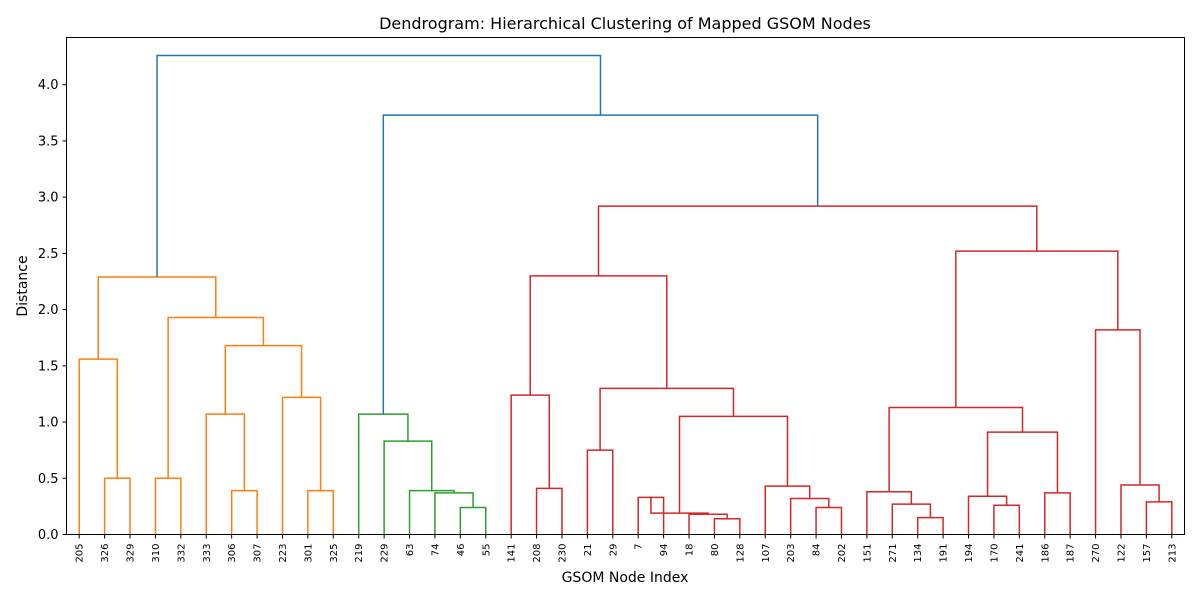 Image resolution: width=1200 pixels, height=600 pixels. Describe the element at coordinates (930, 525) in the screenshot. I see `dendrogram-link-r14` at that location.